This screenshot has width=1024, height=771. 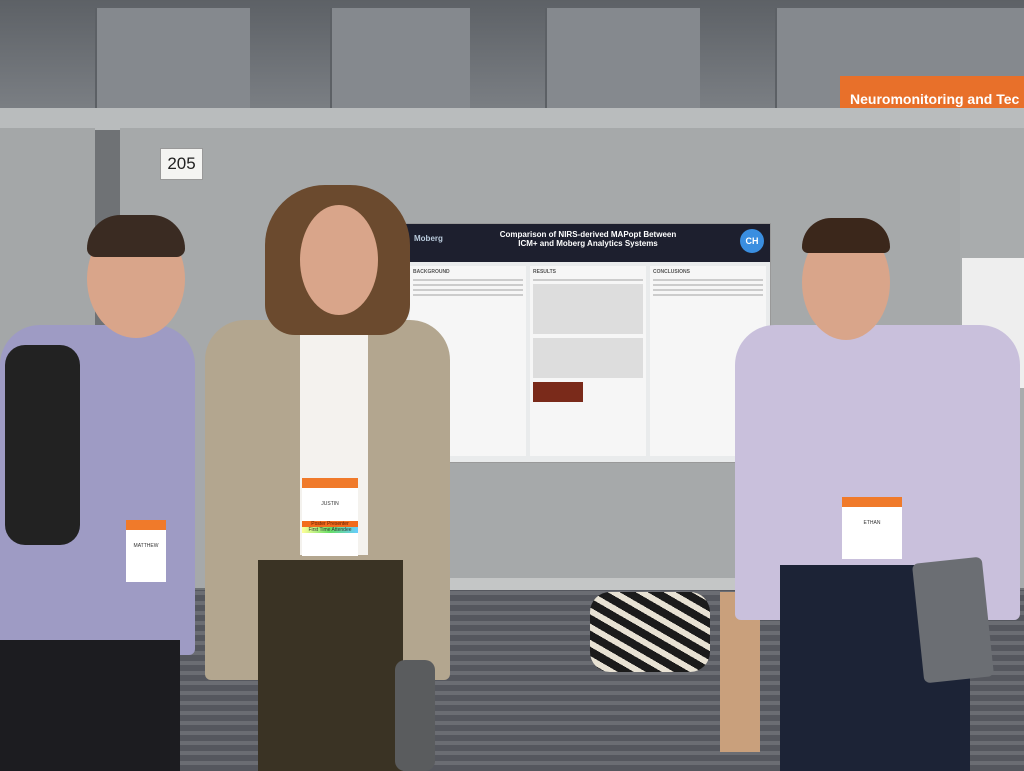 I want to click on water-bottle, so click(x=415, y=715).